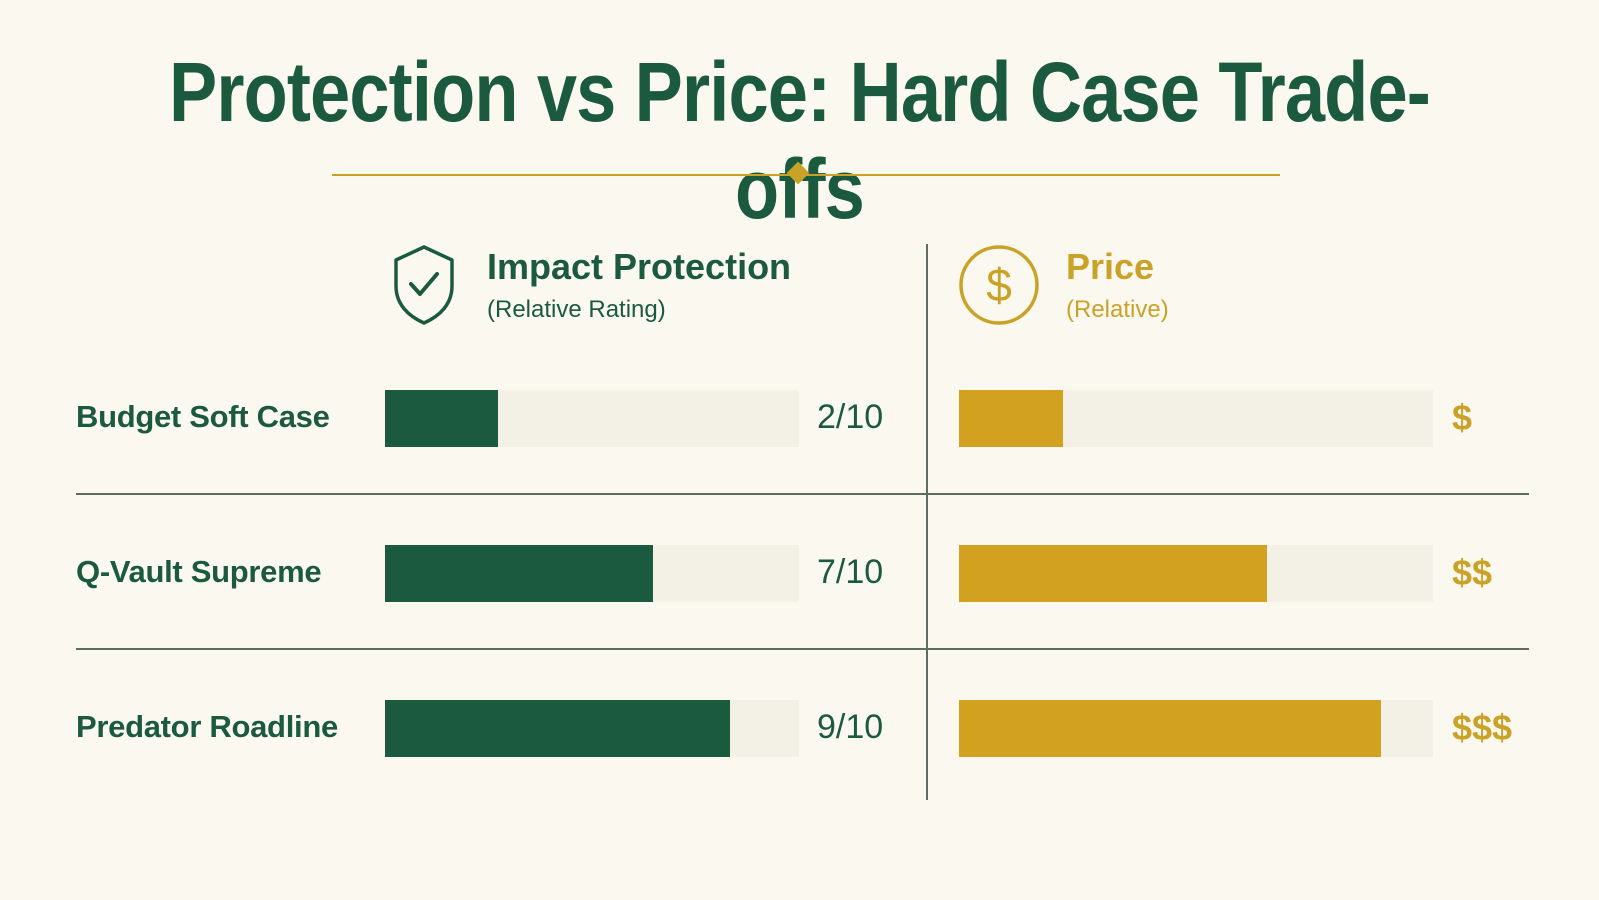  Describe the element at coordinates (565, 175) in the screenshot. I see `title-rule-left` at that location.